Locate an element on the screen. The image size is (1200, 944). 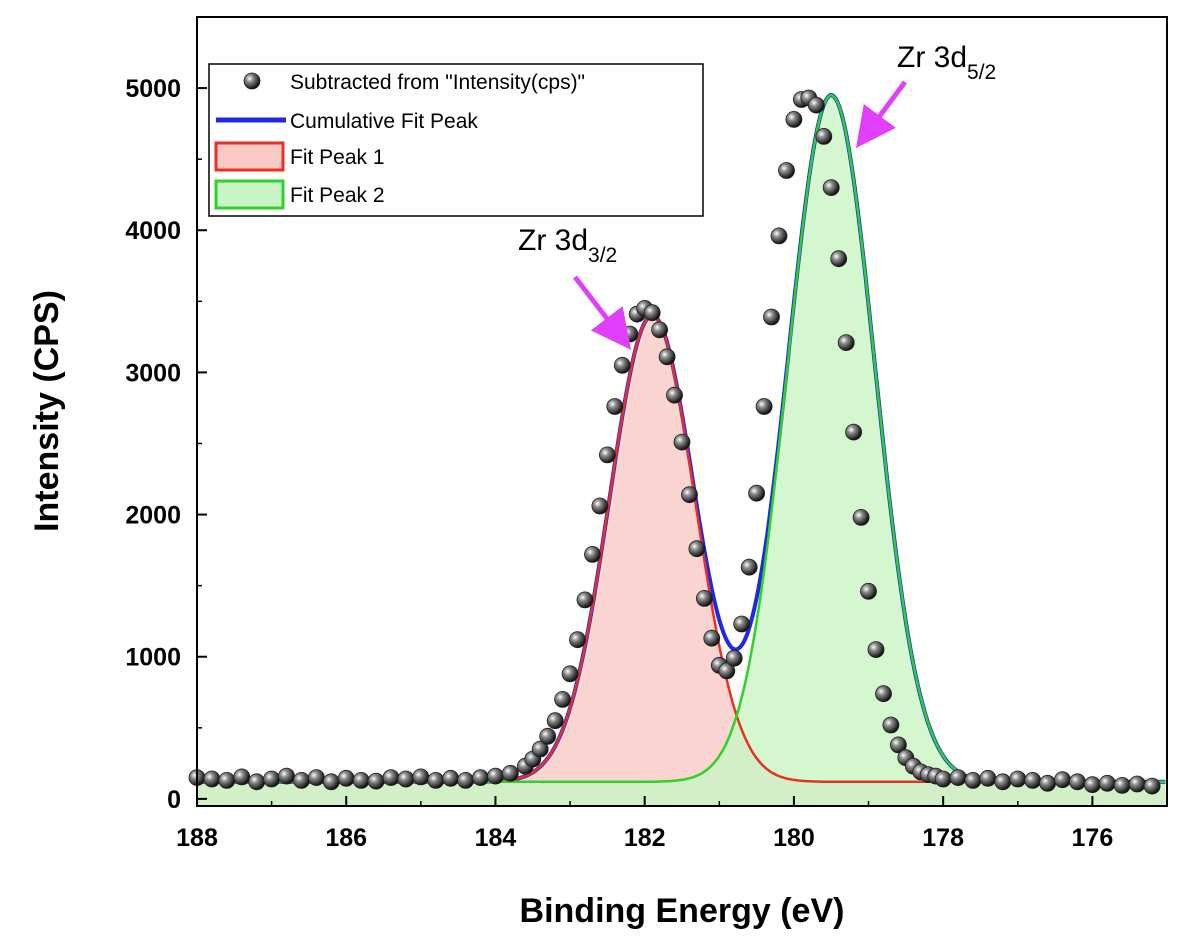
legend-label-peak1: Fit Peak 1 is located at coordinates (337, 157).